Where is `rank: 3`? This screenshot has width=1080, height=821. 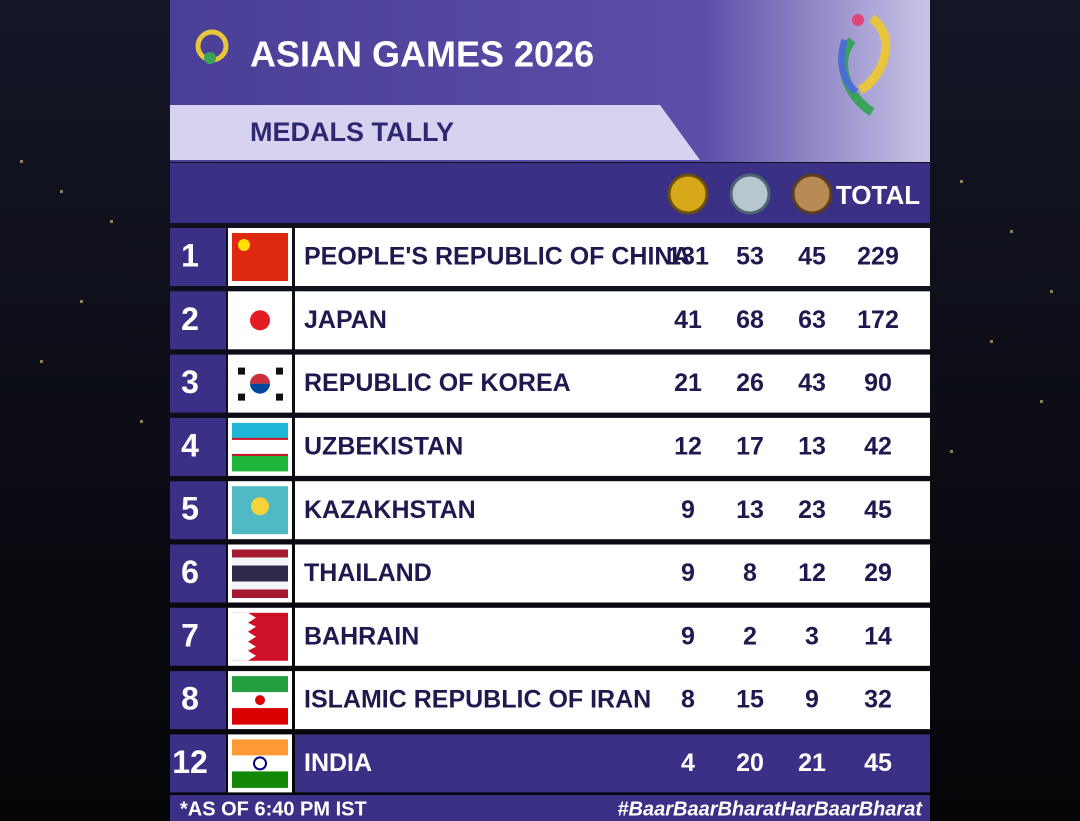
rank: 3 is located at coordinates (190, 382).